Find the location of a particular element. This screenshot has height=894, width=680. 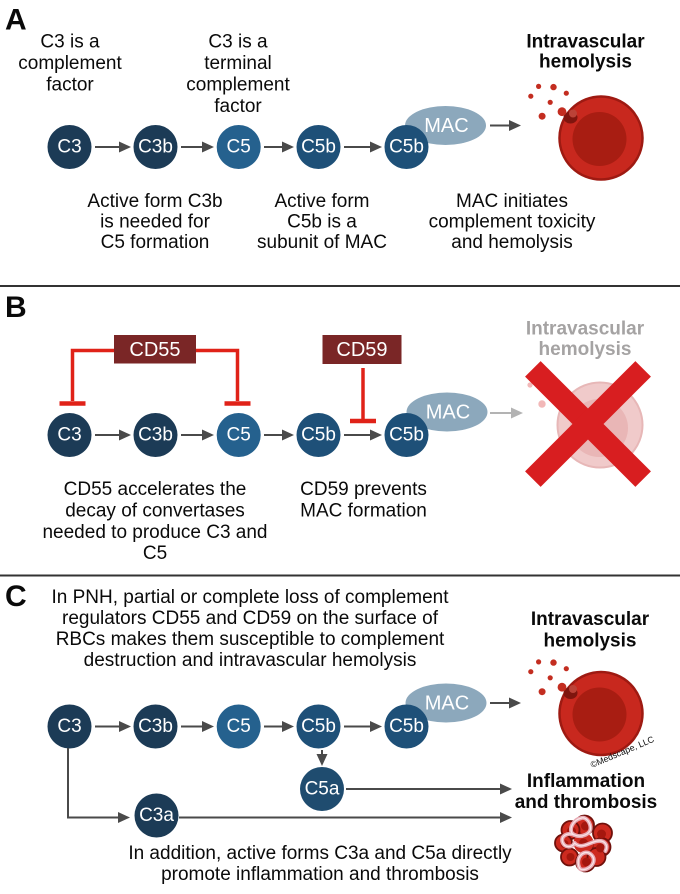

svg-text: CD59 is located at coordinates (361, 350).